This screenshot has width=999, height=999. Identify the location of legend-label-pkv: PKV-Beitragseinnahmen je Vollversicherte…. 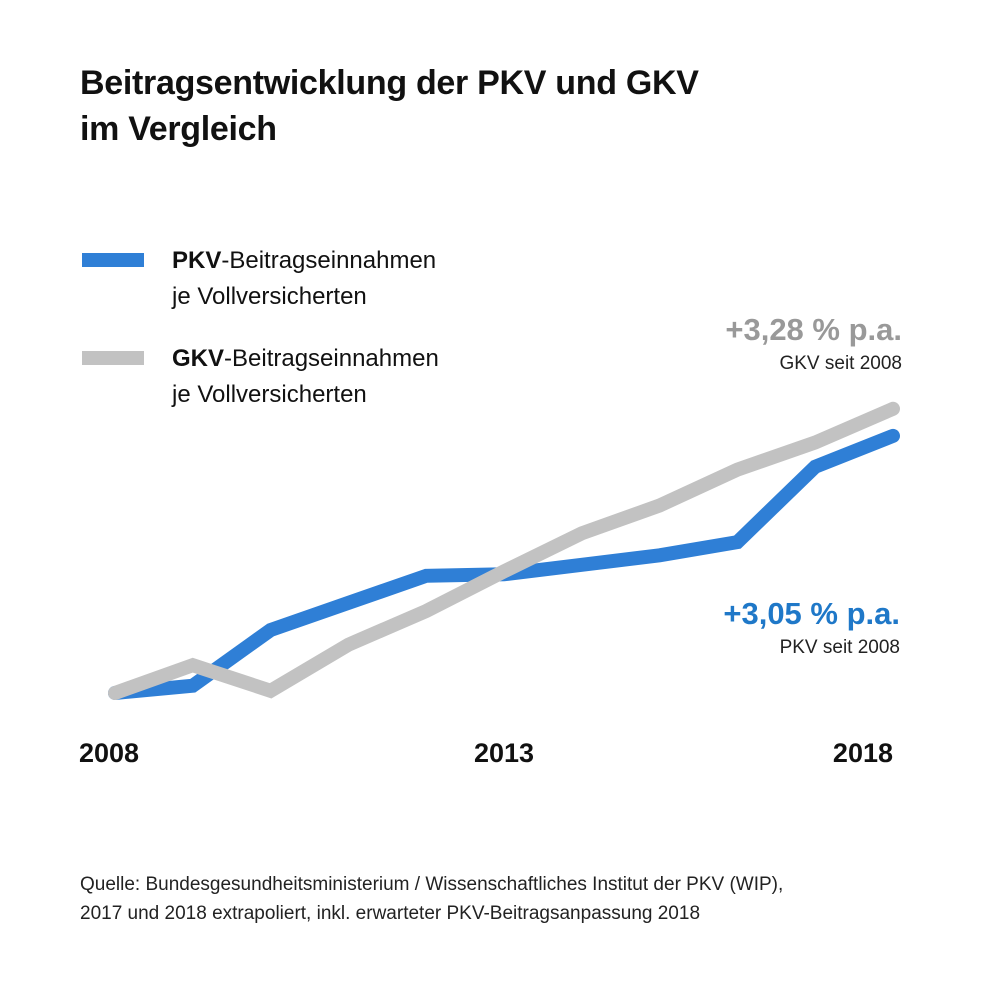
(402, 279).